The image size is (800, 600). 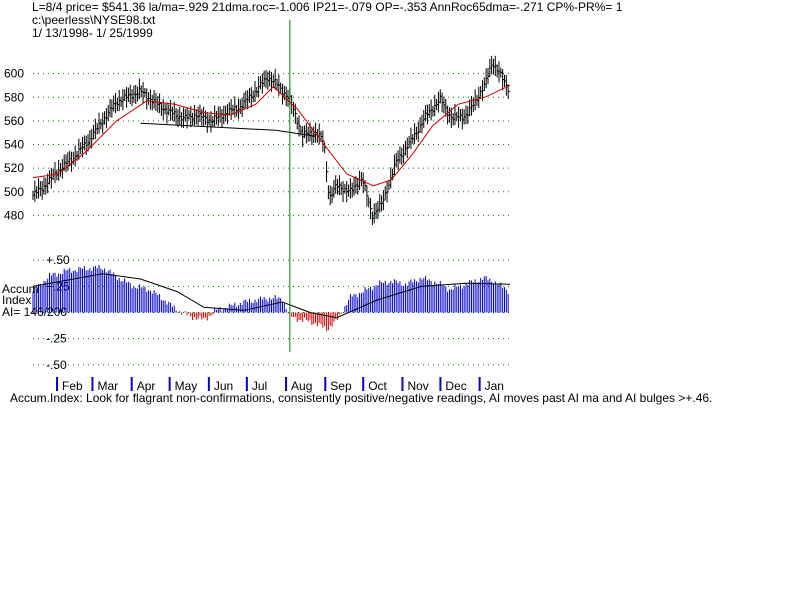 I want to click on month-label-nov: Nov, so click(x=417, y=386).